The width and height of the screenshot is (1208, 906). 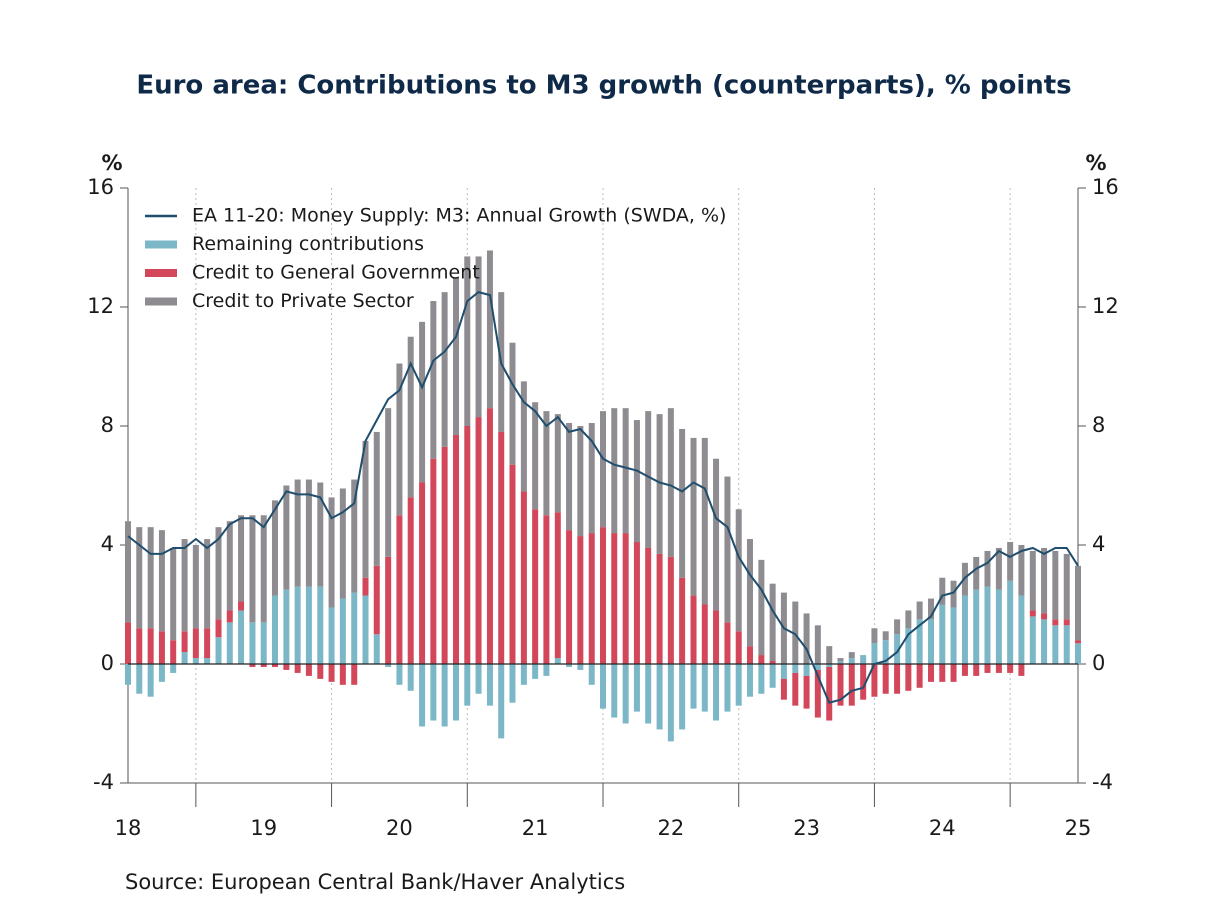 I want to click on legend-swatch, so click(x=161, y=301).